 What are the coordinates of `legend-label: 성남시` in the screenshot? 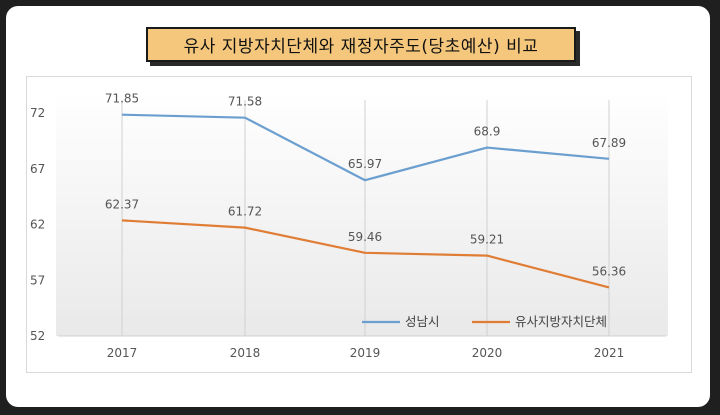 It's located at (422, 321).